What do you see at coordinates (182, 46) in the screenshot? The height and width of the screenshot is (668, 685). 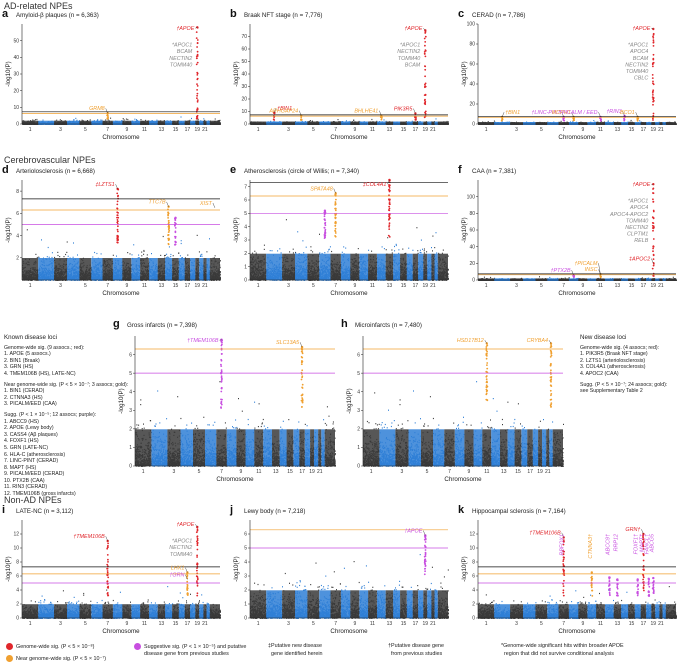 I see `gene-label: *APOC1` at bounding box center [182, 46].